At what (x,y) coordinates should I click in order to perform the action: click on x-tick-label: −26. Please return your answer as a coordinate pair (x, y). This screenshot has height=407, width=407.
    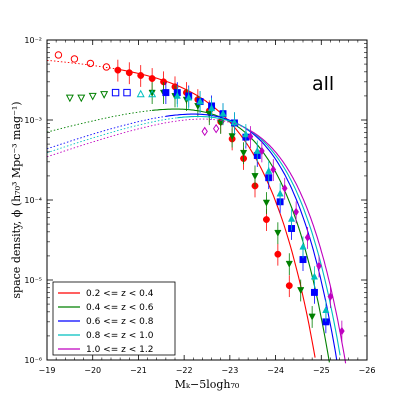
    Looking at the image, I should click on (367, 370).